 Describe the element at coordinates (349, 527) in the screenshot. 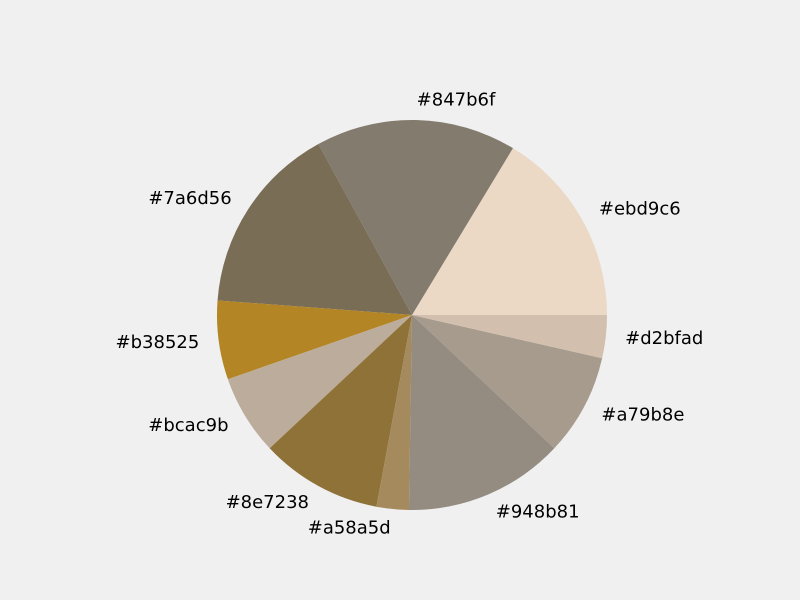

I see `pie-slice-label-6: #a58a5d` at that location.